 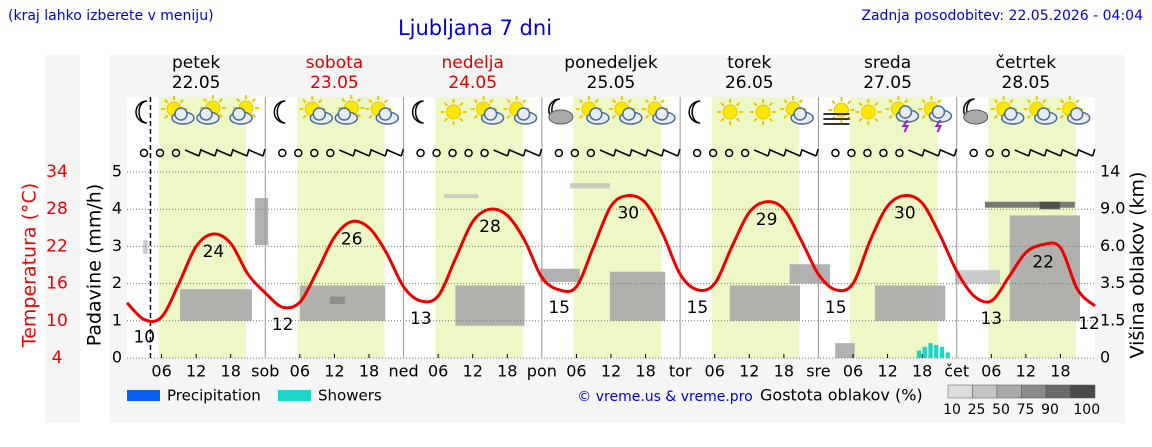 I want to click on density-label: 25, so click(x=977, y=410).